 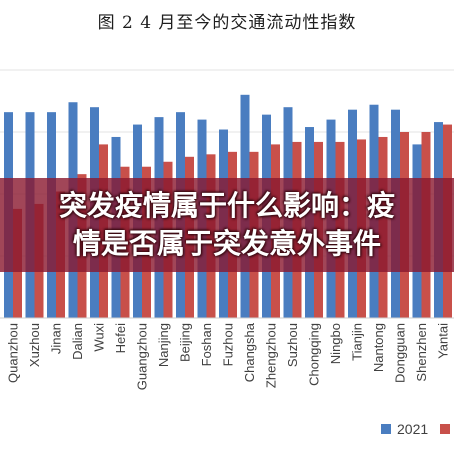 What do you see at coordinates (335, 343) in the screenshot?
I see `x-tick-label-ningbo: Ningbo` at bounding box center [335, 343].